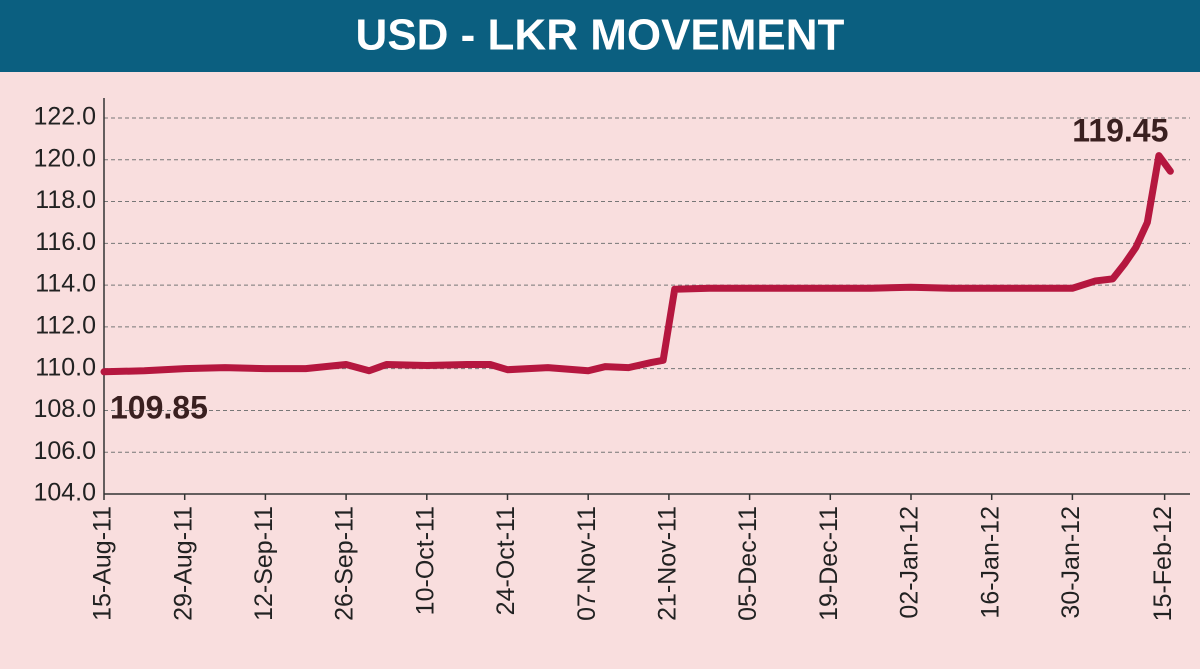  Describe the element at coordinates (748, 563) in the screenshot. I see `x-tick-label: 05-Dec-11` at that location.